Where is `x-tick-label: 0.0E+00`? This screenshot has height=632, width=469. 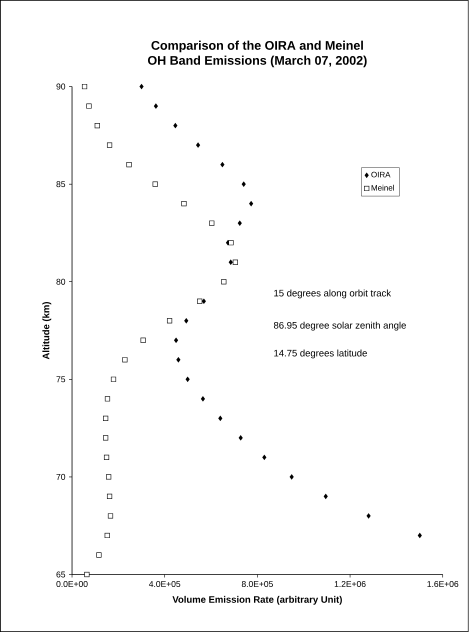 x-tick-label: 0.0E+00 is located at coordinates (72, 584).